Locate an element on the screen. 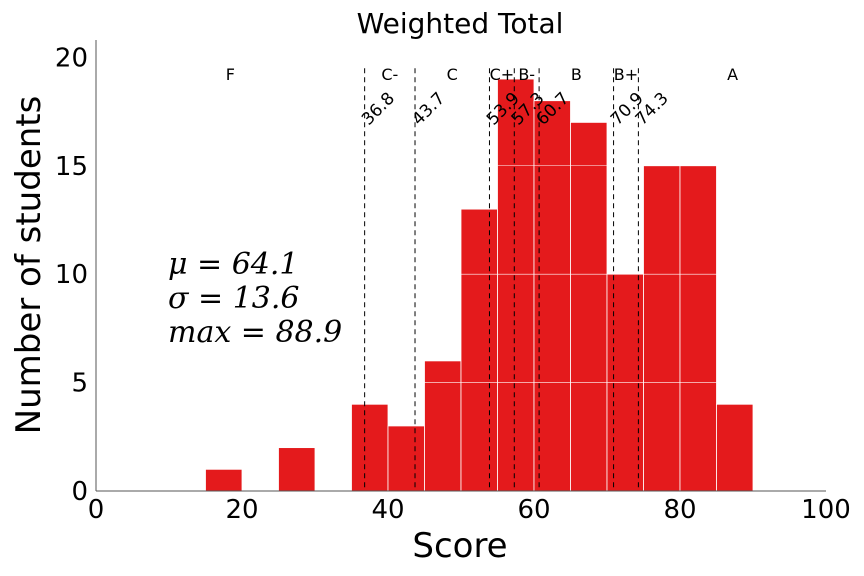  x-tick-label-5: 100 is located at coordinates (826, 510).